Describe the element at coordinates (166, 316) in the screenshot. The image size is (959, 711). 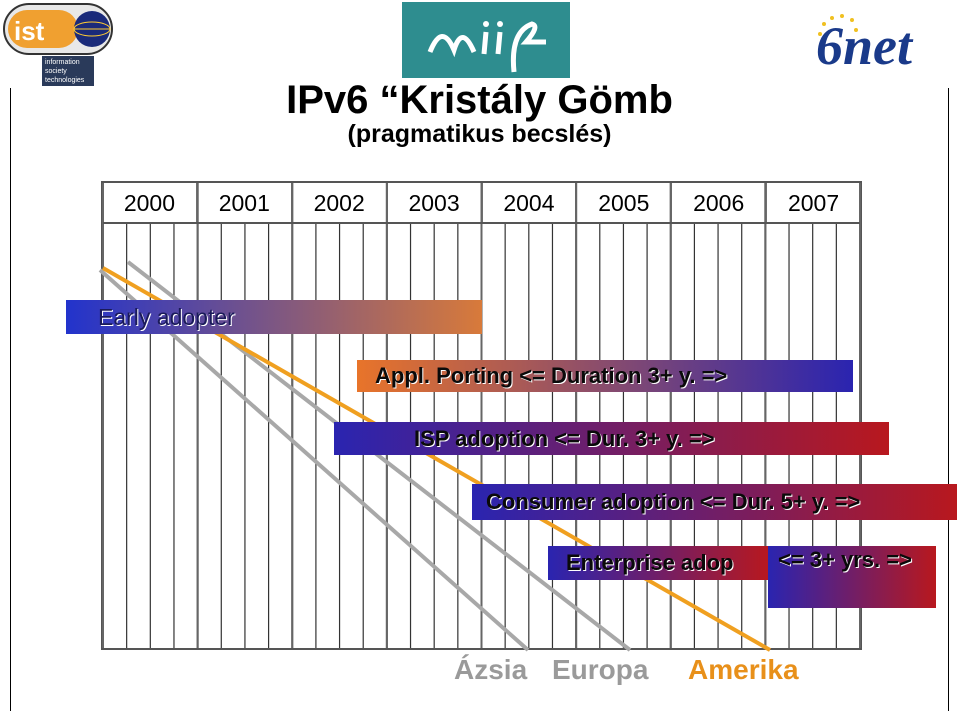
I see `phase-early-adopter-label: Early adopter` at that location.